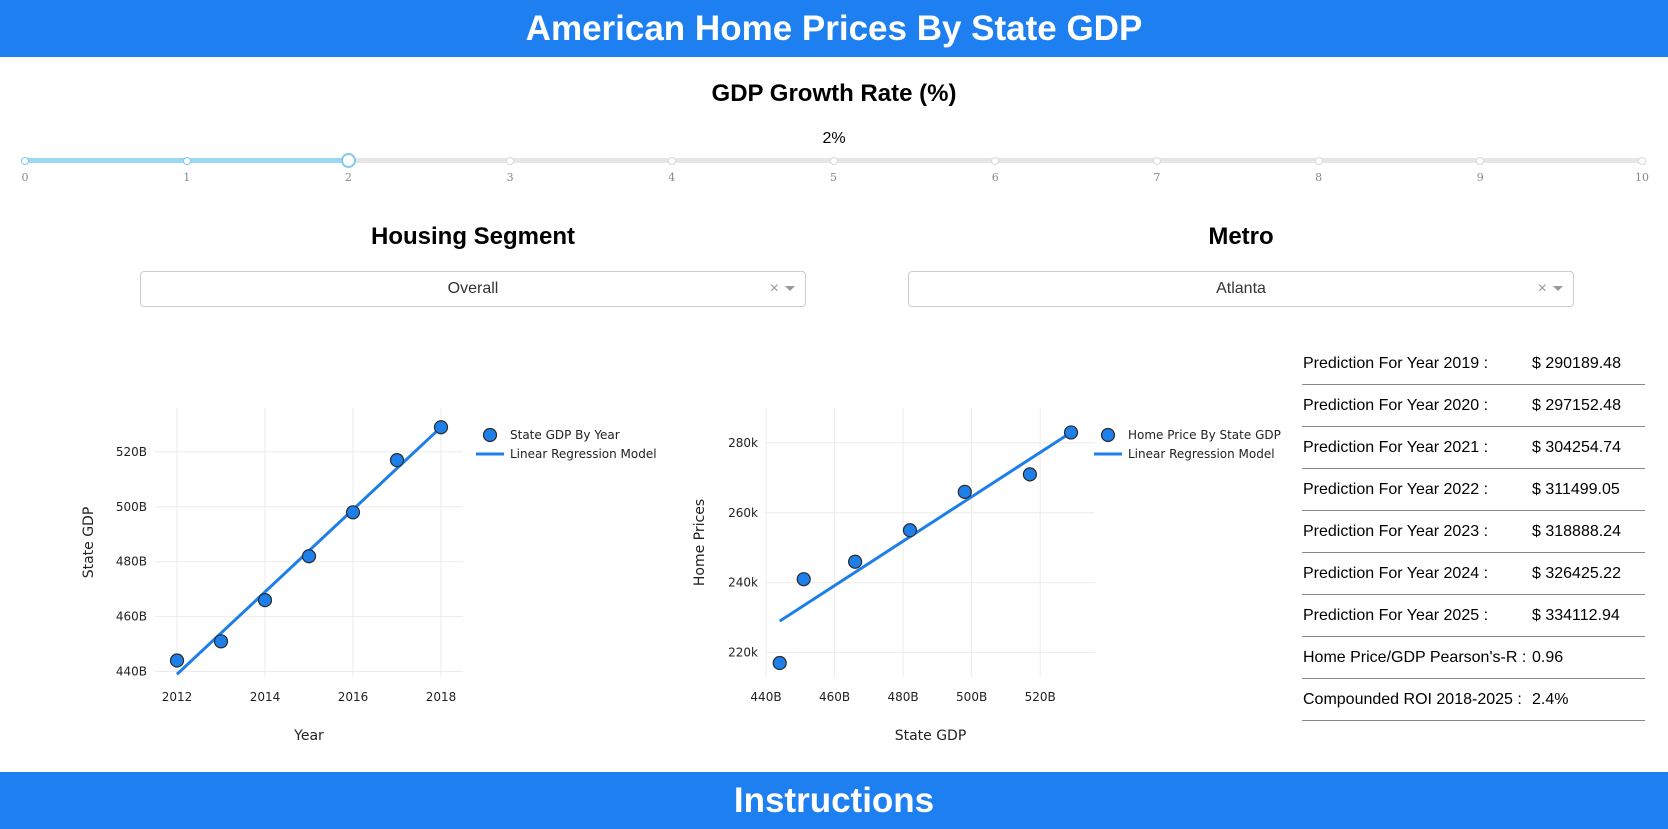  What do you see at coordinates (834, 138) in the screenshot?
I see `gdp-growth-value: 2%` at bounding box center [834, 138].